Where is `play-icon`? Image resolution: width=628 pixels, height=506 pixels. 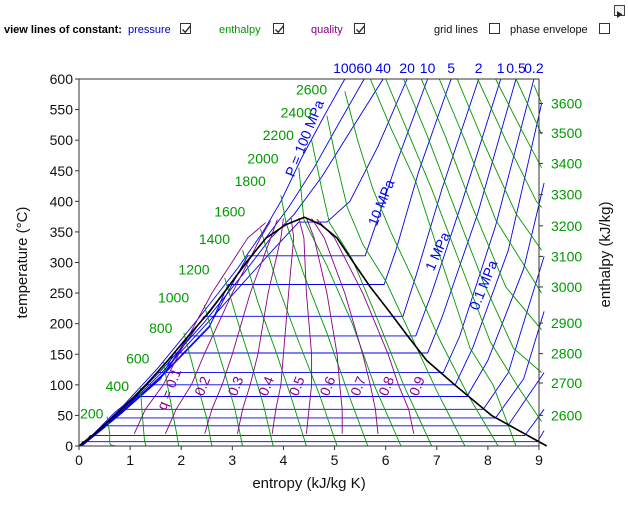 play-icon is located at coordinates (620, 14).